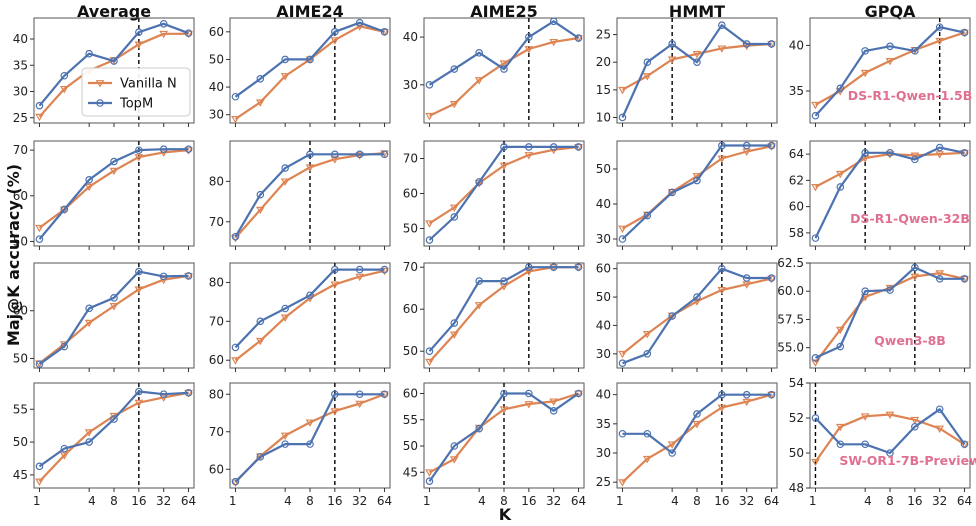  What do you see at coordinates (410, 472) in the screenshot?
I see `y-tick-label: 45` at bounding box center [410, 472].